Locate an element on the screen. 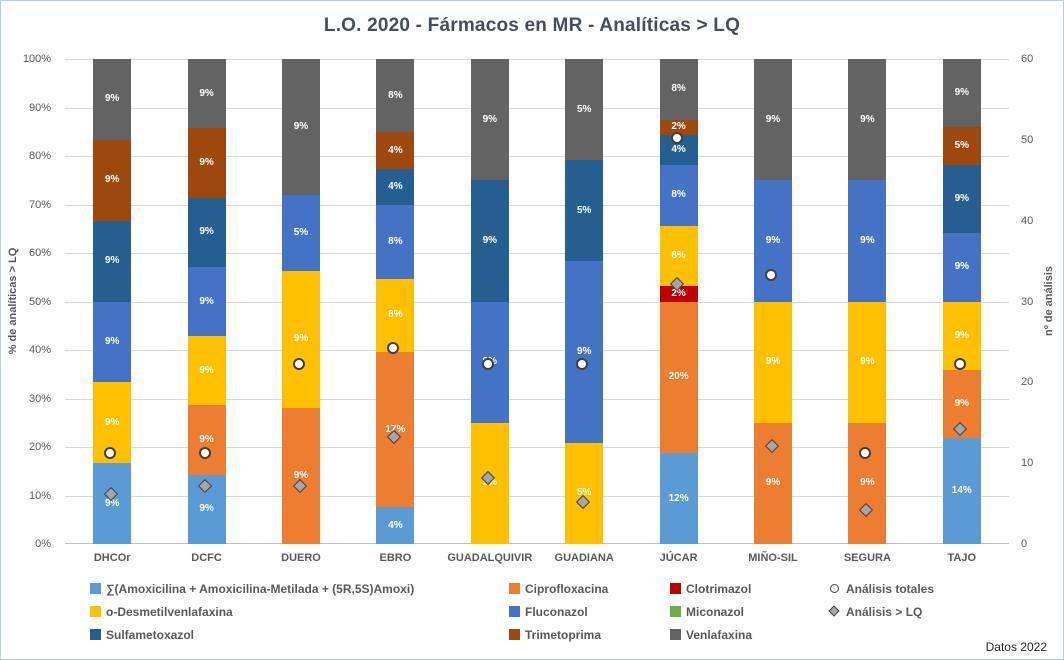 This screenshot has width=1064, height=660. legend-item-label: Ciprofloxacina is located at coordinates (567, 589).